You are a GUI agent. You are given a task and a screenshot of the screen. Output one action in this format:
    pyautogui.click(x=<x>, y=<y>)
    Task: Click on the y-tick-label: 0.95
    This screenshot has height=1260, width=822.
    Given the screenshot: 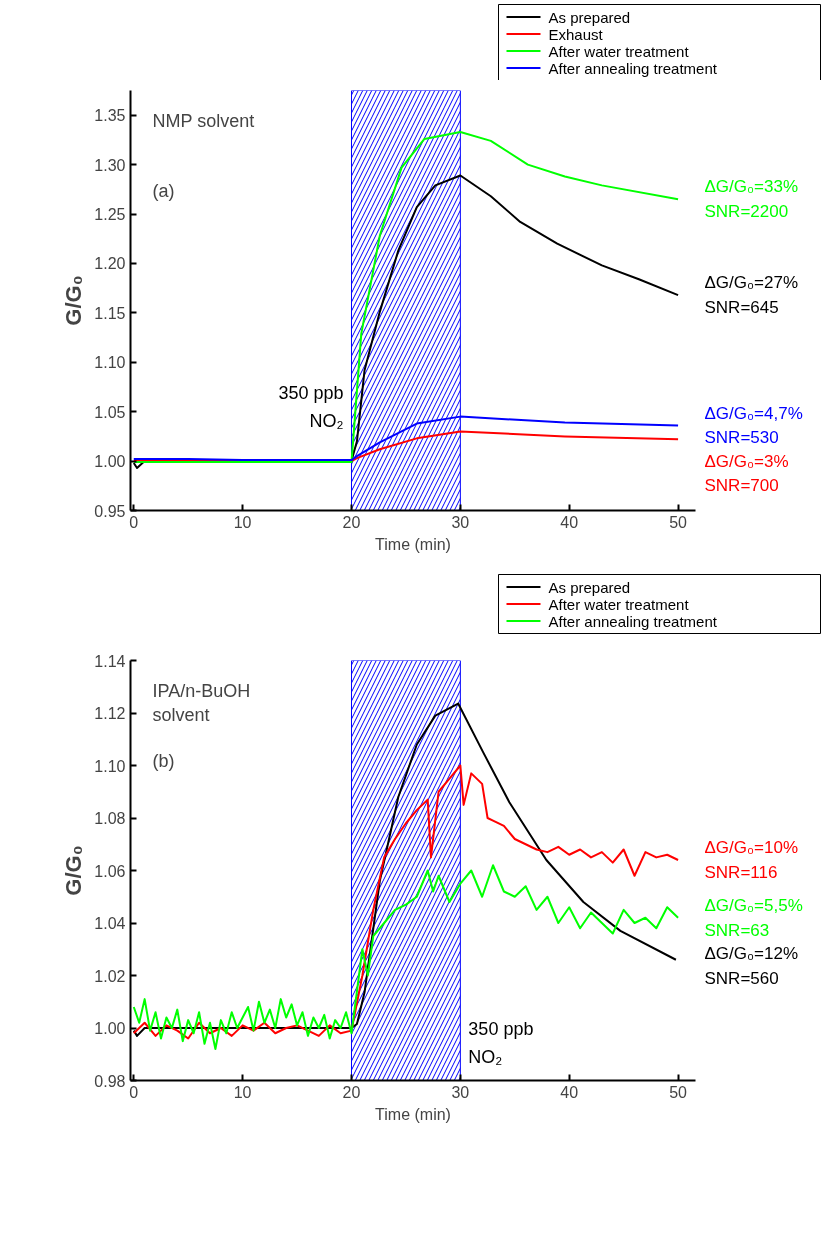 What is the action you would take?
    pyautogui.click(x=110, y=511)
    